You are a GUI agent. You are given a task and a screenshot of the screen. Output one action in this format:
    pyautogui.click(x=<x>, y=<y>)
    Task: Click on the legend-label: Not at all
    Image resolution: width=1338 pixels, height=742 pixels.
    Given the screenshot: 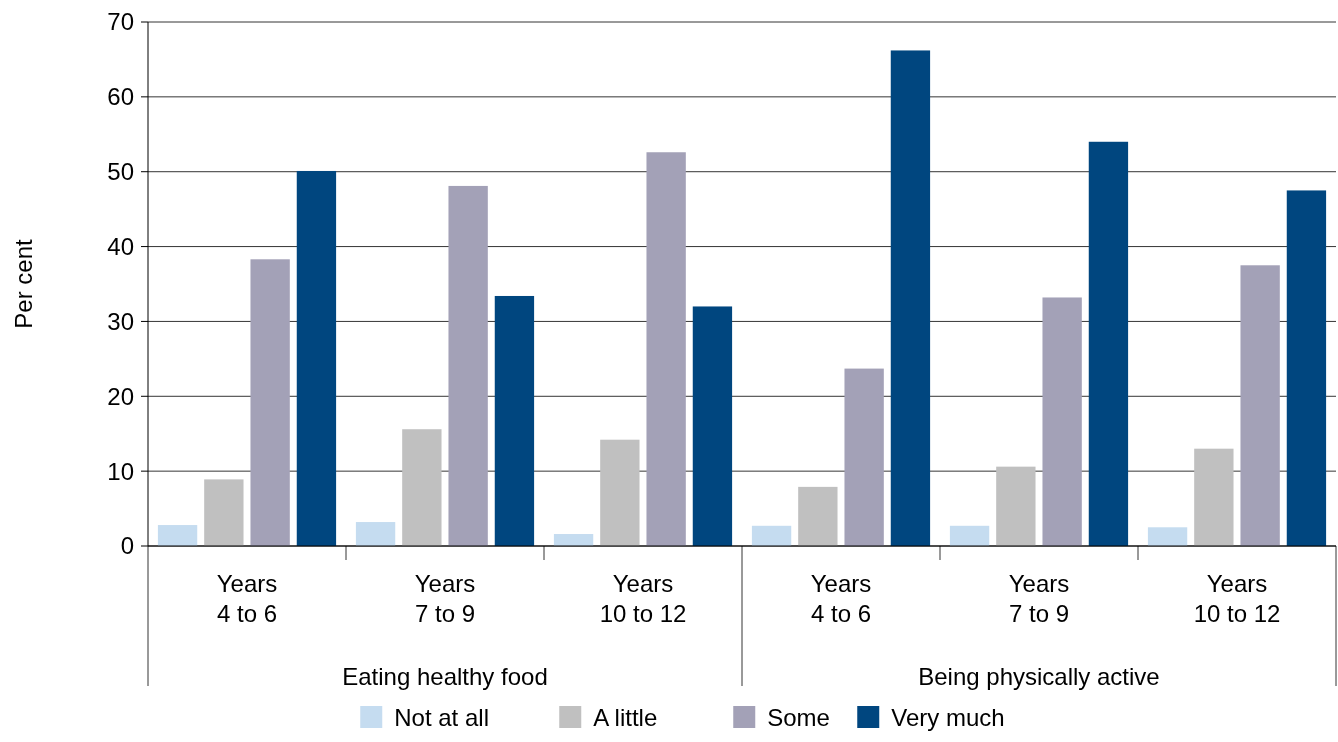 What is the action you would take?
    pyautogui.click(x=441, y=717)
    